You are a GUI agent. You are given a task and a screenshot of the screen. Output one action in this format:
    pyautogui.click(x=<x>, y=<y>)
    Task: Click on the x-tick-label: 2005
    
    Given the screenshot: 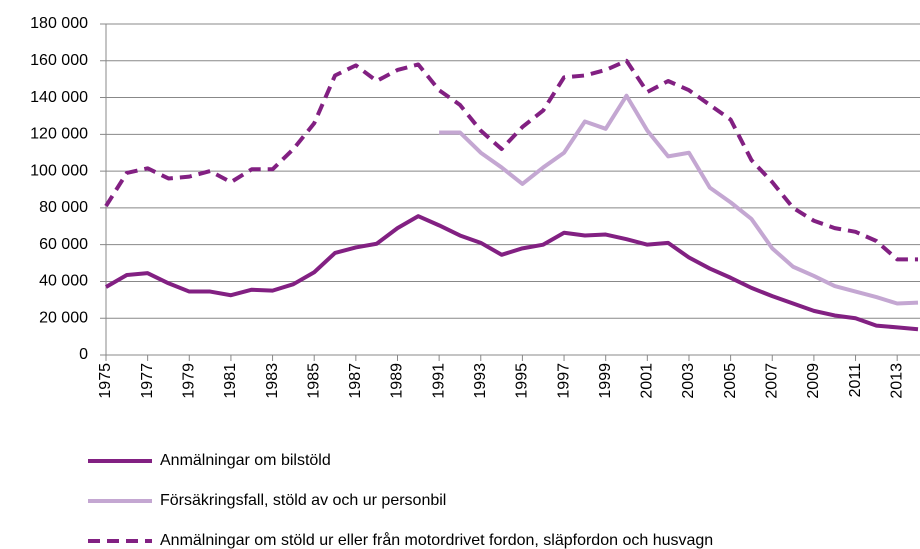 What is the action you would take?
    pyautogui.click(x=730, y=381)
    